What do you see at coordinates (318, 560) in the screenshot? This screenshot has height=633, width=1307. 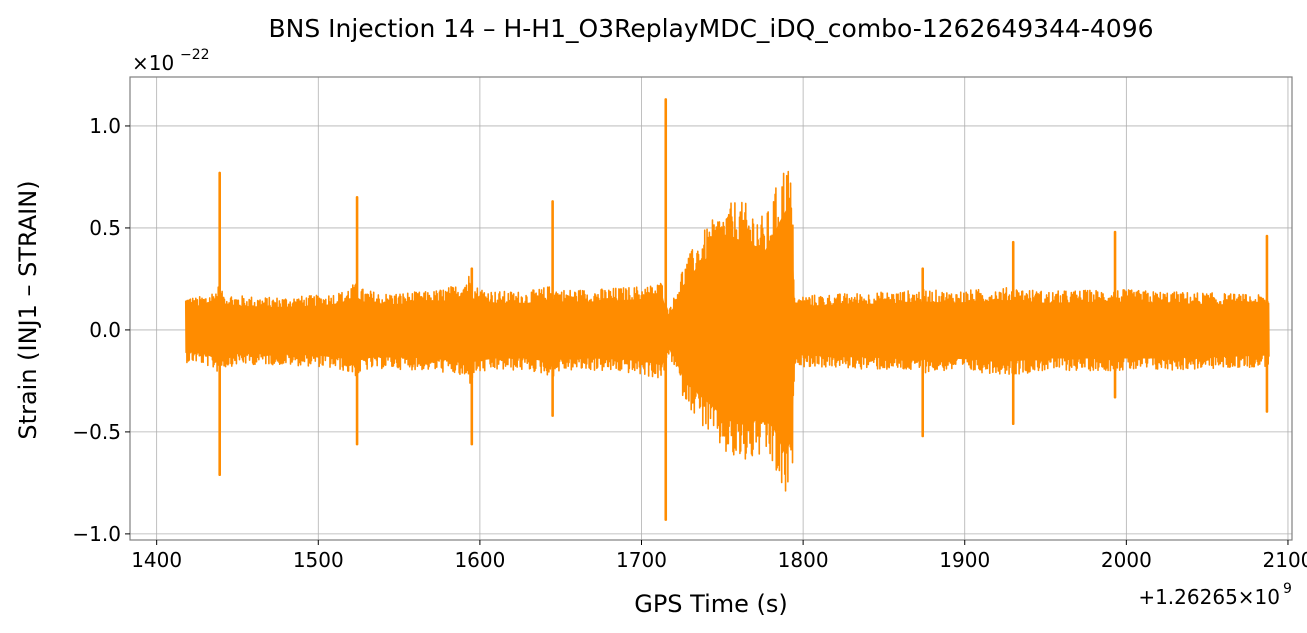 I see `x-tick-label: 1500` at bounding box center [318, 560].